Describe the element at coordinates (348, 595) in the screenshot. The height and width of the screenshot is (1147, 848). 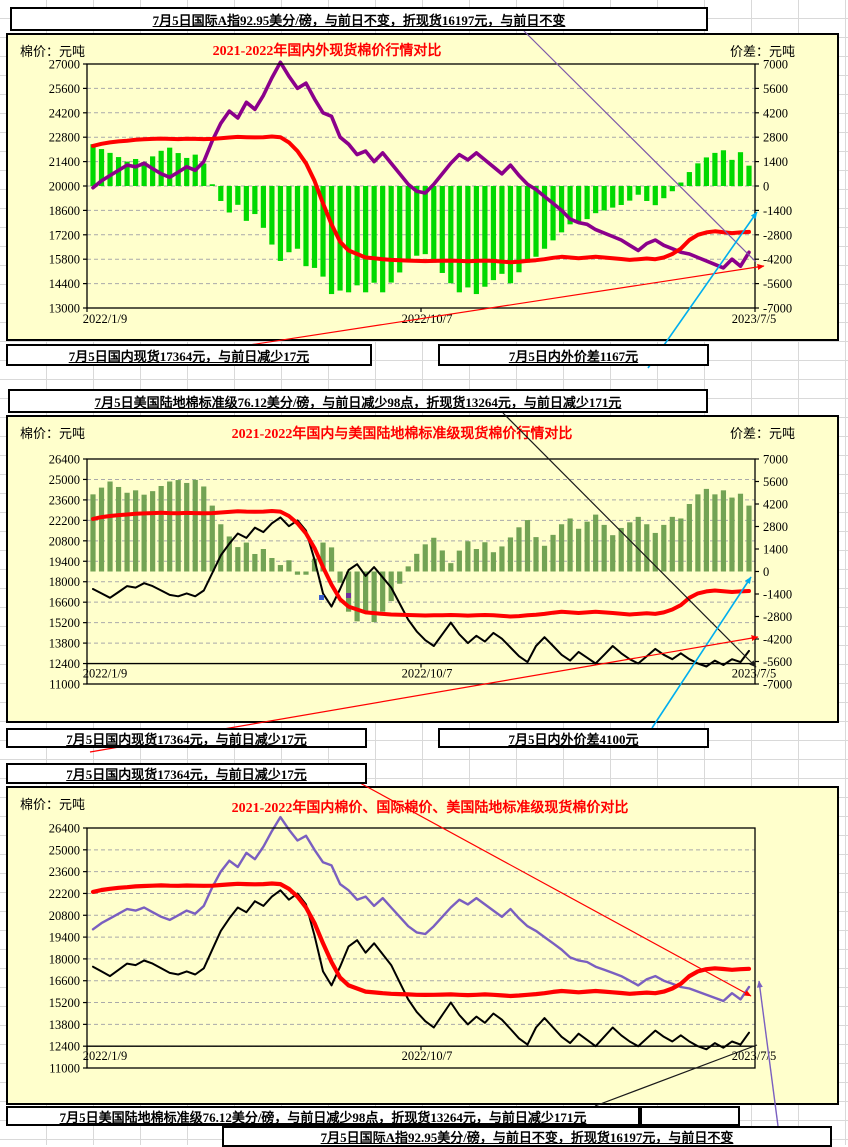
I see `legend-dot-purple` at that location.